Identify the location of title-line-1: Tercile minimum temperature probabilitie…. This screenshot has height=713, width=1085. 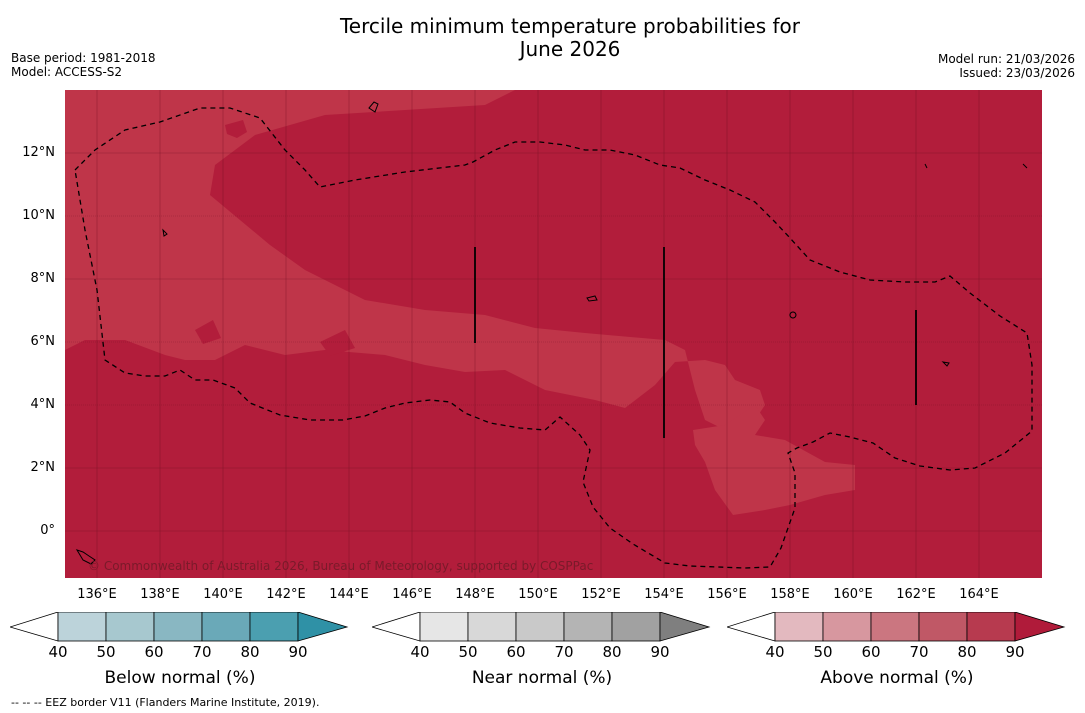
(570, 26).